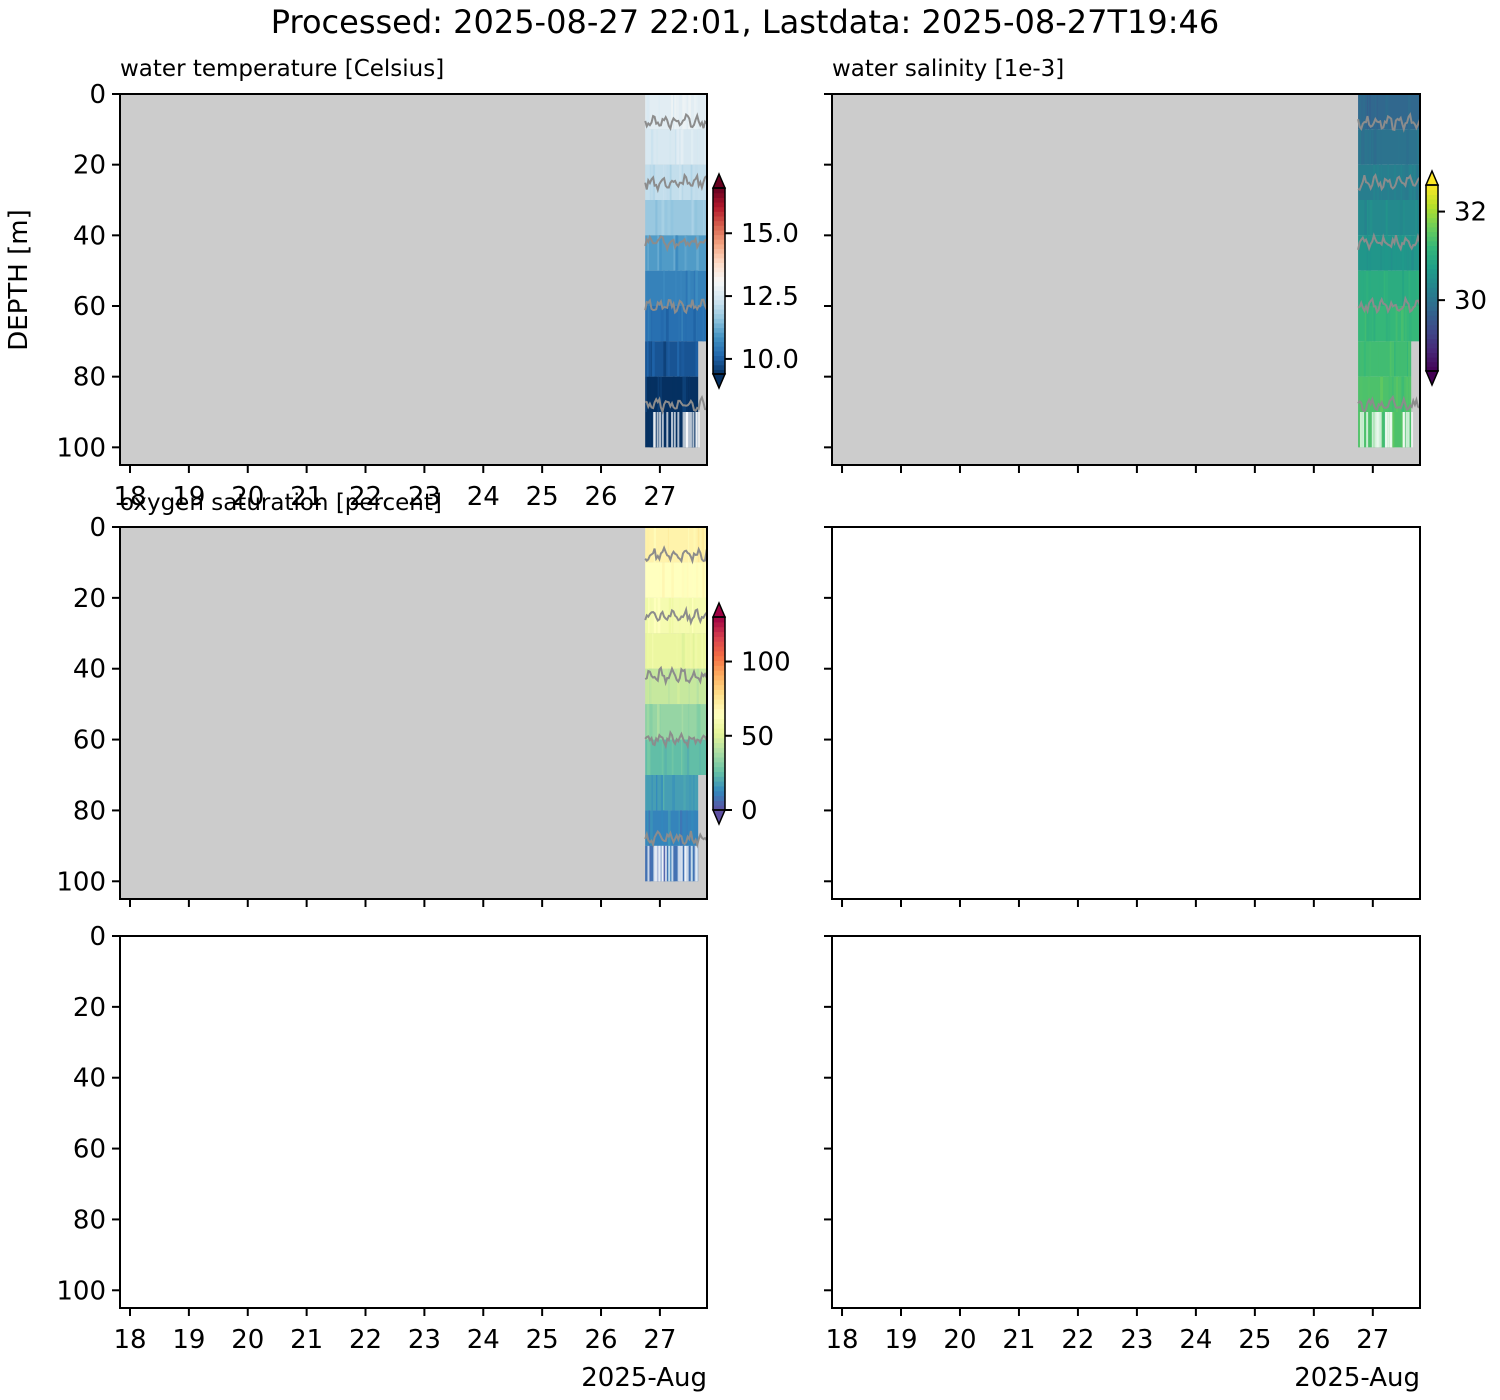 The width and height of the screenshot is (1500, 1400). I want to click on x-tick-label: 25, so click(542, 1340).